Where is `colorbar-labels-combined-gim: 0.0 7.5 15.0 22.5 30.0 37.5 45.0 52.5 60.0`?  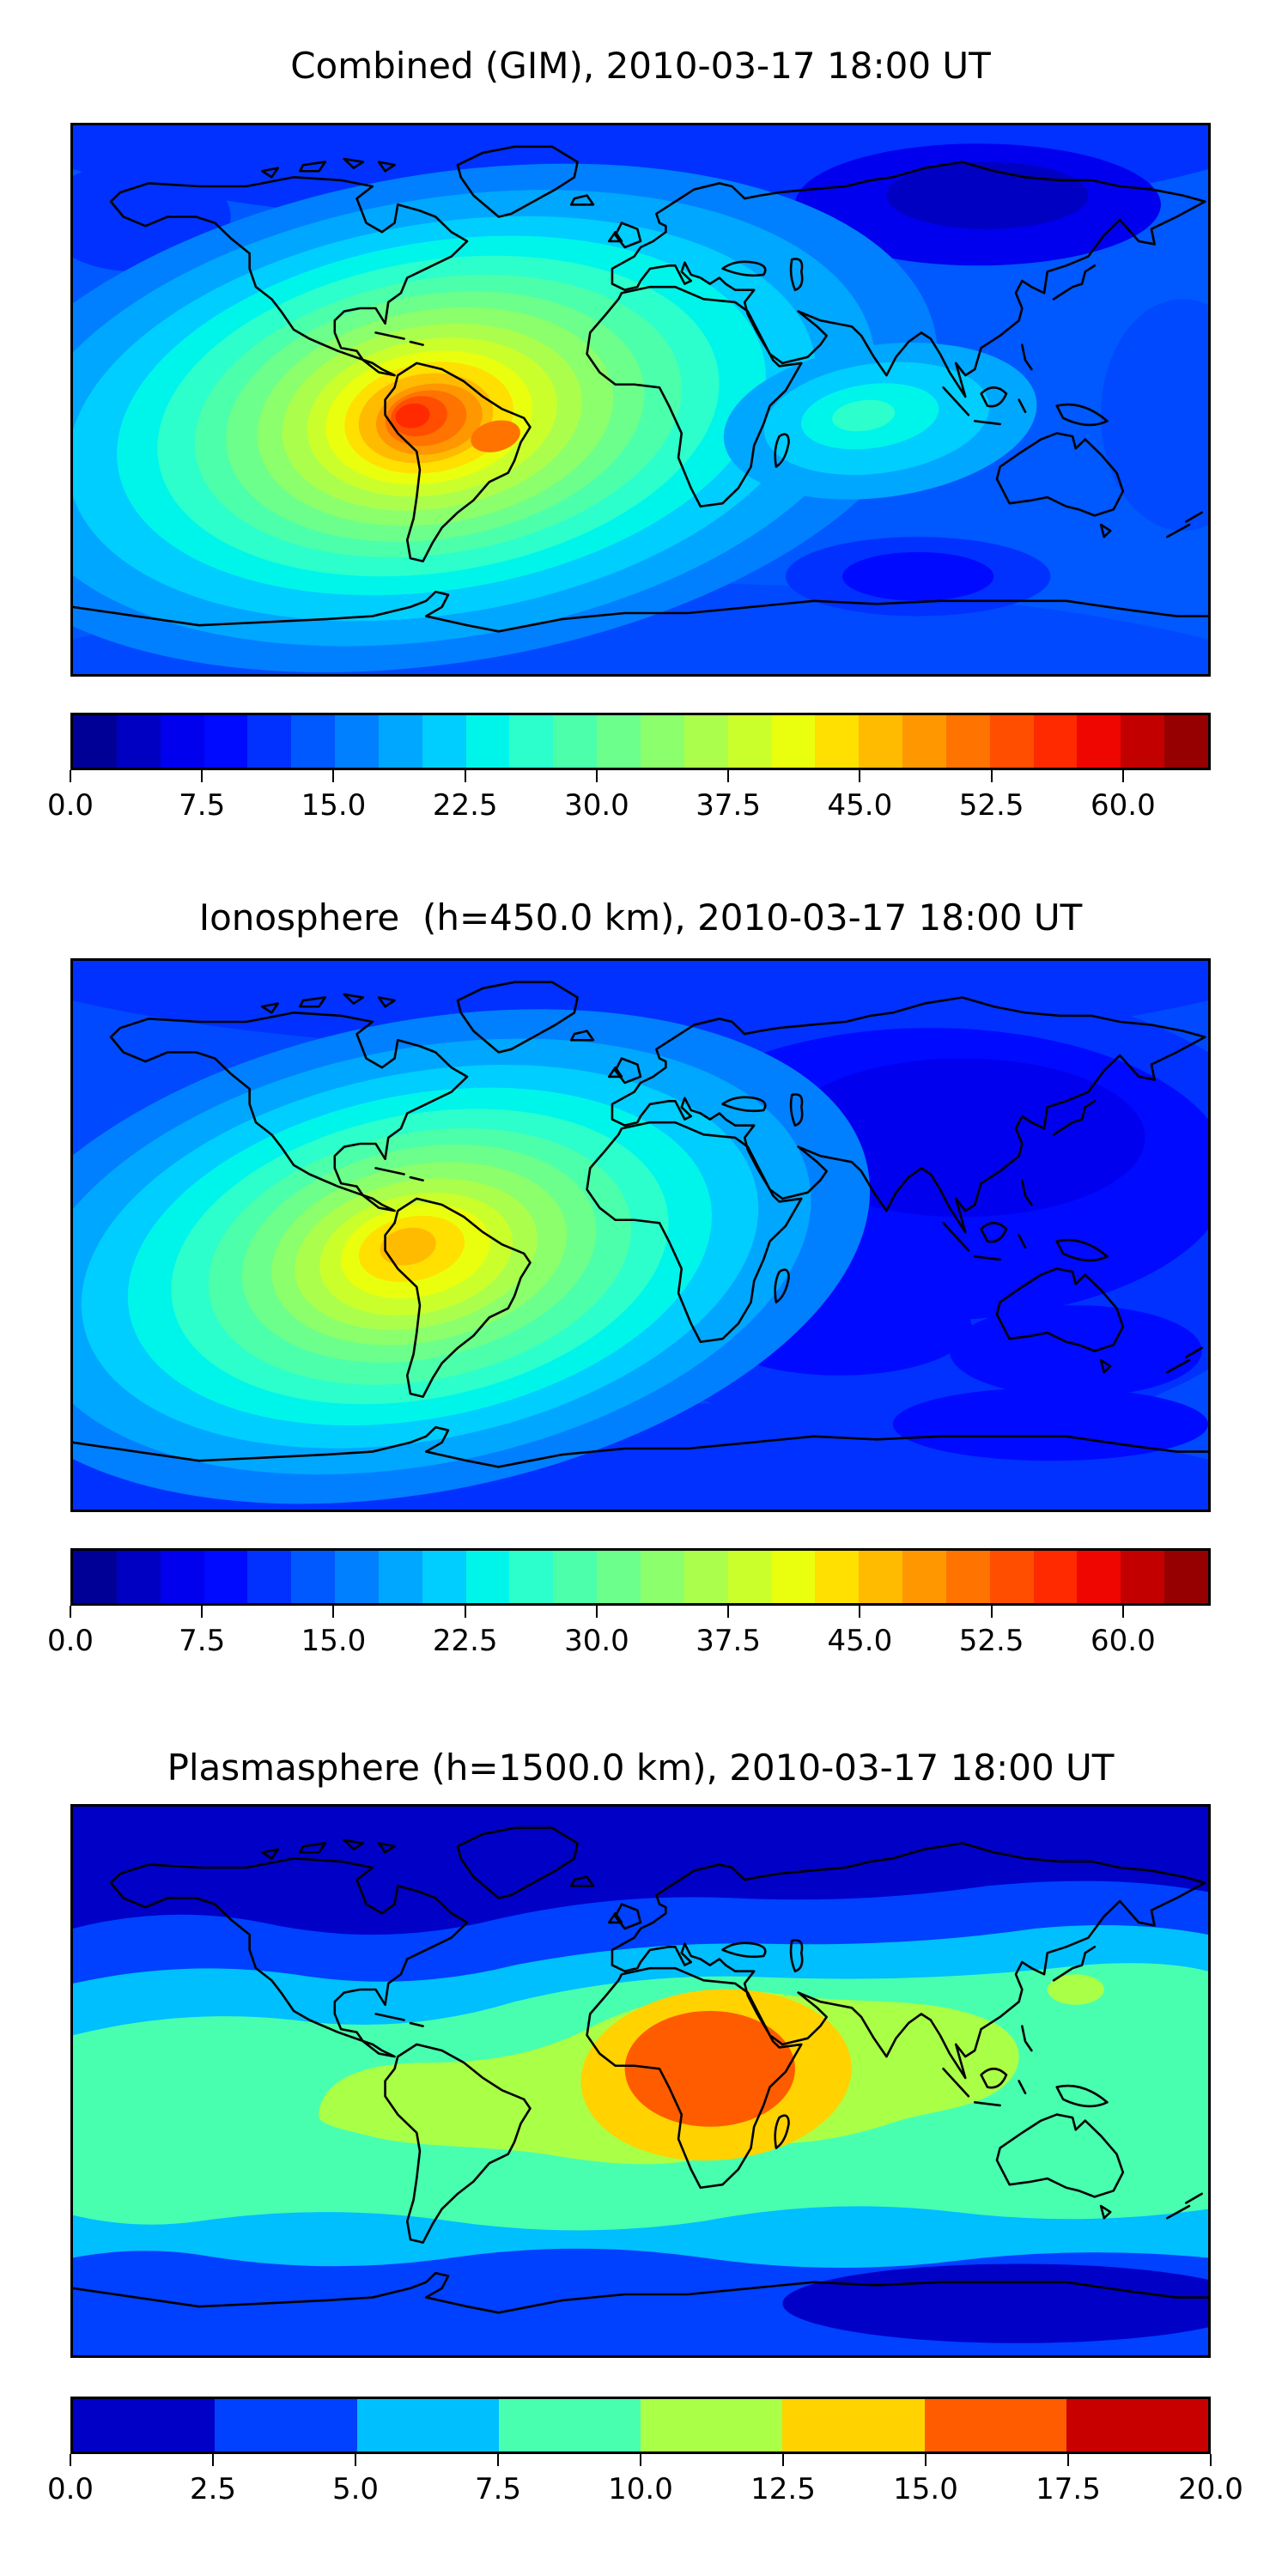
colorbar-labels-combined-gim: 0.0 7.5 15.0 22.5 30.0 37.5 45.0 52.5 60.0 is located at coordinates (629, 807).